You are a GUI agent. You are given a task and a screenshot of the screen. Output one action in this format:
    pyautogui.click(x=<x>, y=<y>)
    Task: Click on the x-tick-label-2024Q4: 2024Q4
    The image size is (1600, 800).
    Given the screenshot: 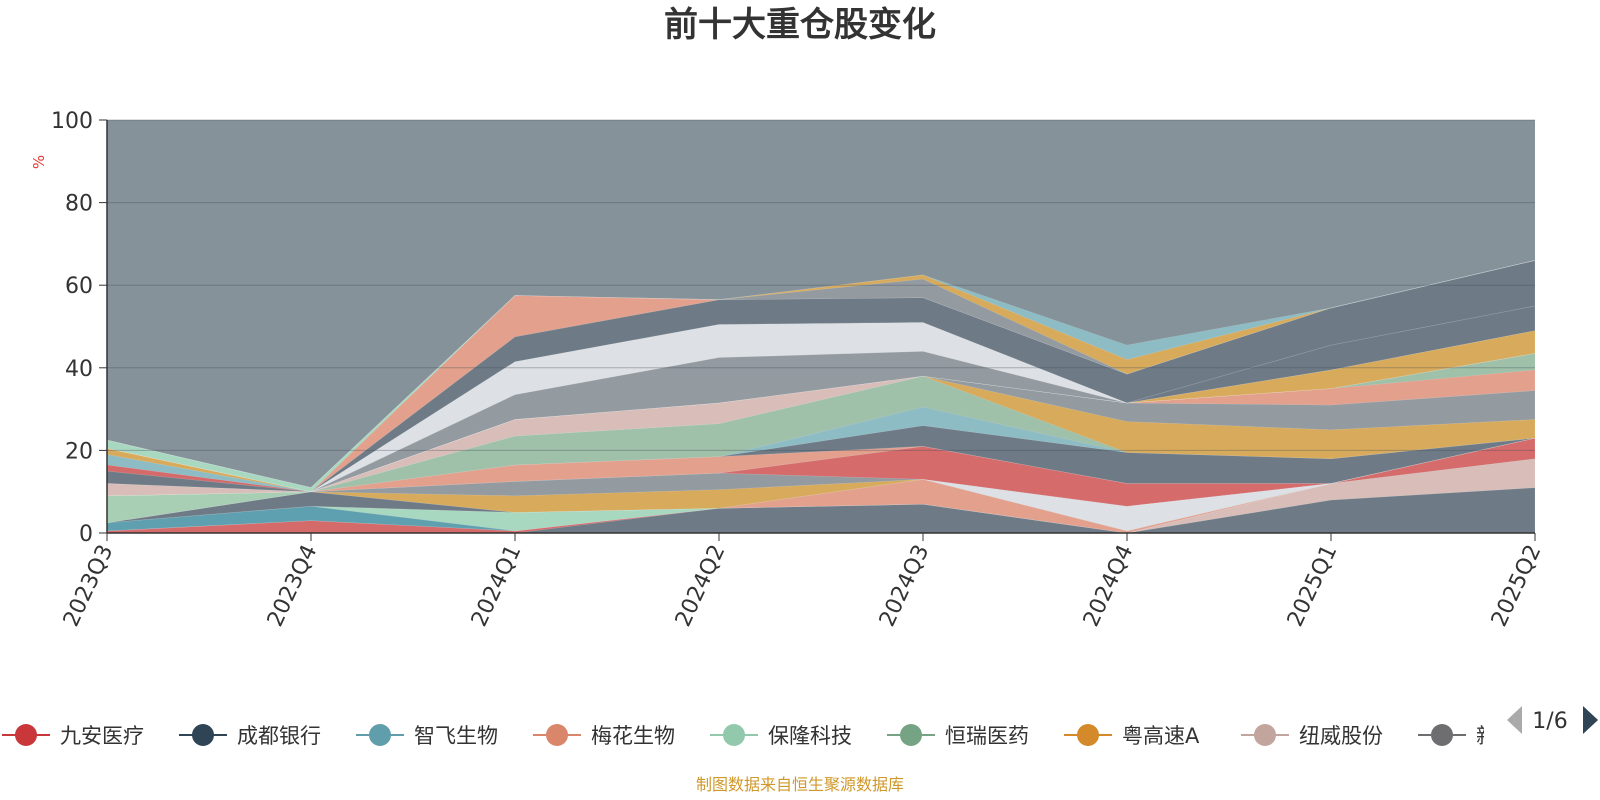 What is the action you would take?
    pyautogui.click(x=1109, y=586)
    